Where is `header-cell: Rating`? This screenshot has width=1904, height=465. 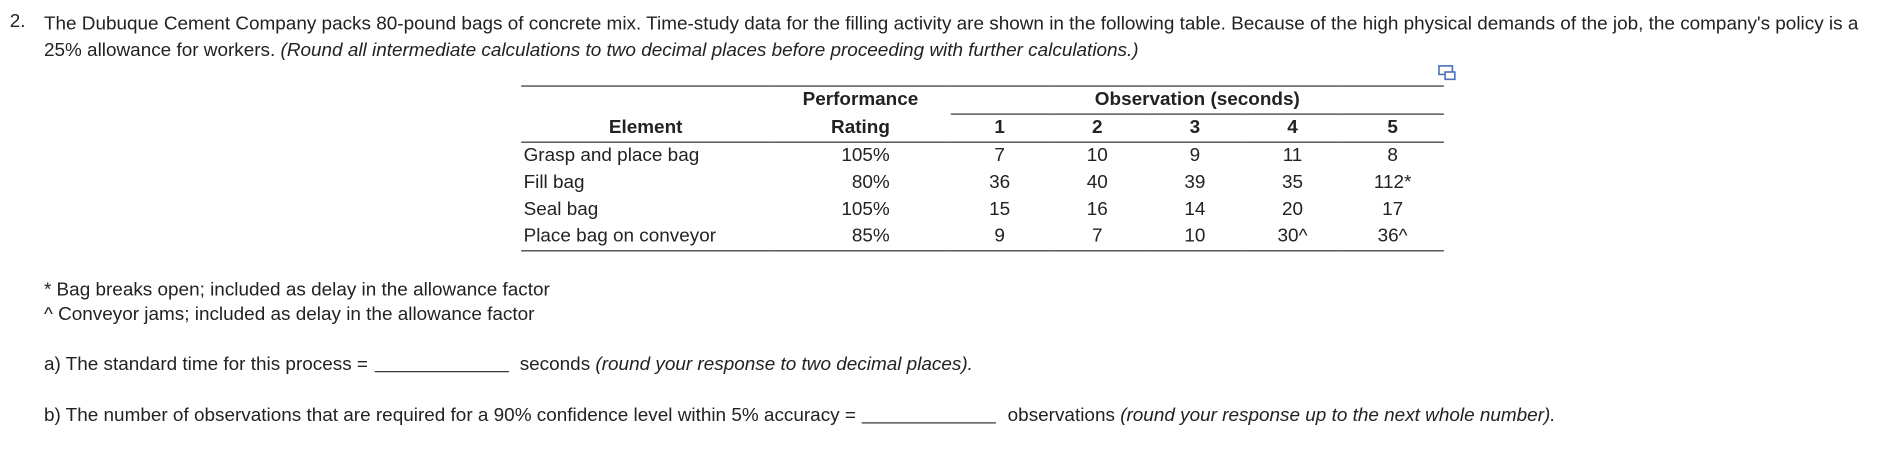 header-cell: Rating is located at coordinates (860, 128).